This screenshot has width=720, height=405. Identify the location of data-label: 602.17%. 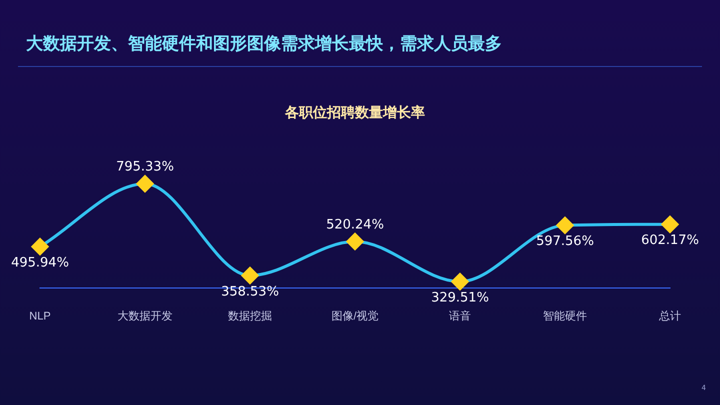
(670, 240).